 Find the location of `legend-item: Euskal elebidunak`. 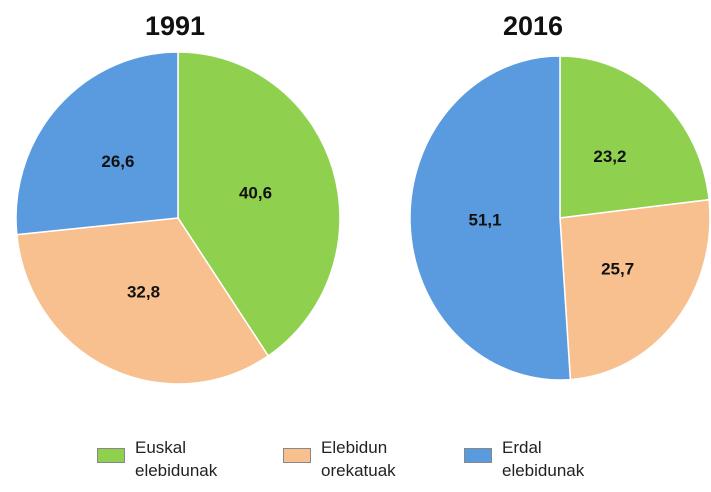

legend-item: Euskal elebidunak is located at coordinates (171, 459).